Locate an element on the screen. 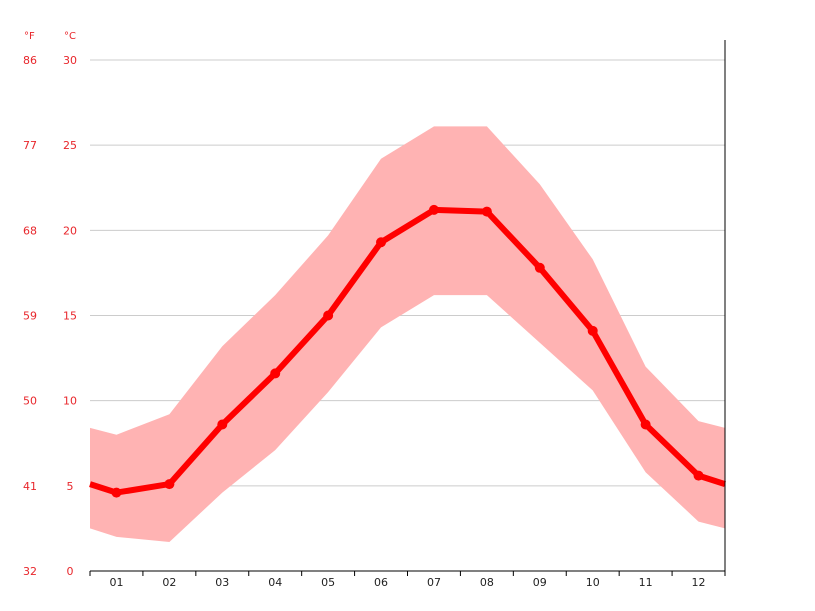 This screenshot has height=611, width=815. month-tick-label: 07 is located at coordinates (434, 582).